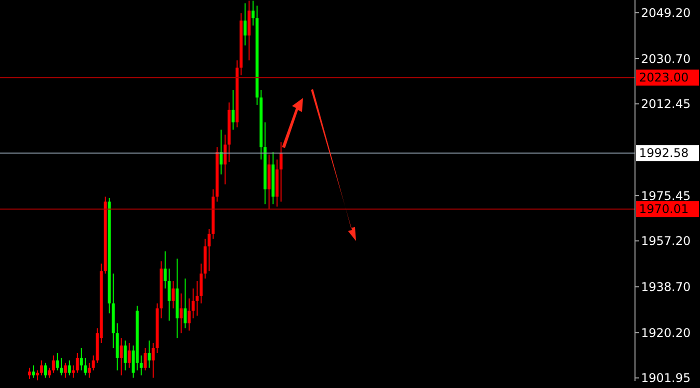 This screenshot has width=700, height=388. Describe the element at coordinates (666, 287) in the screenshot. I see `y-tick-label: 1938.70` at that location.